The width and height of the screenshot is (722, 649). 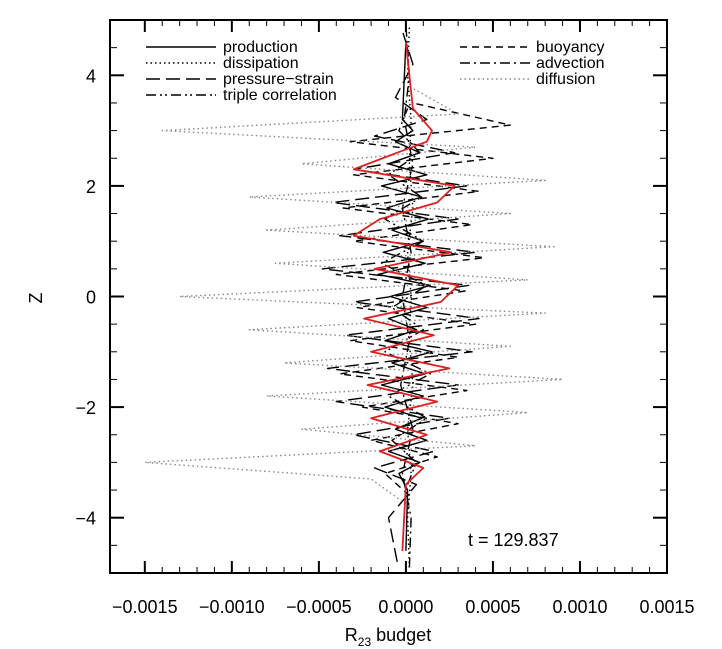 I want to click on y-tick-label: 4, so click(x=91, y=76).